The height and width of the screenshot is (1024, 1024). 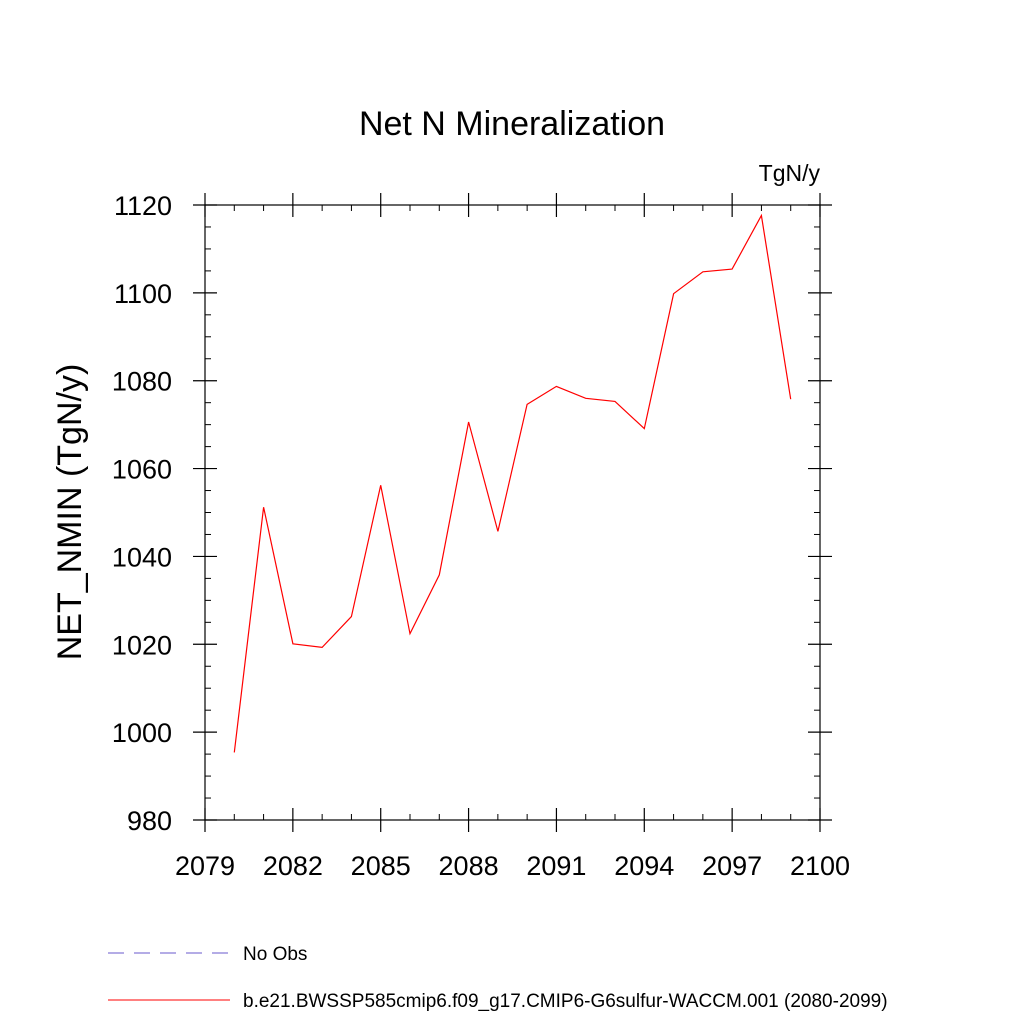 What do you see at coordinates (644, 866) in the screenshot?
I see `x-tick-label: 2094` at bounding box center [644, 866].